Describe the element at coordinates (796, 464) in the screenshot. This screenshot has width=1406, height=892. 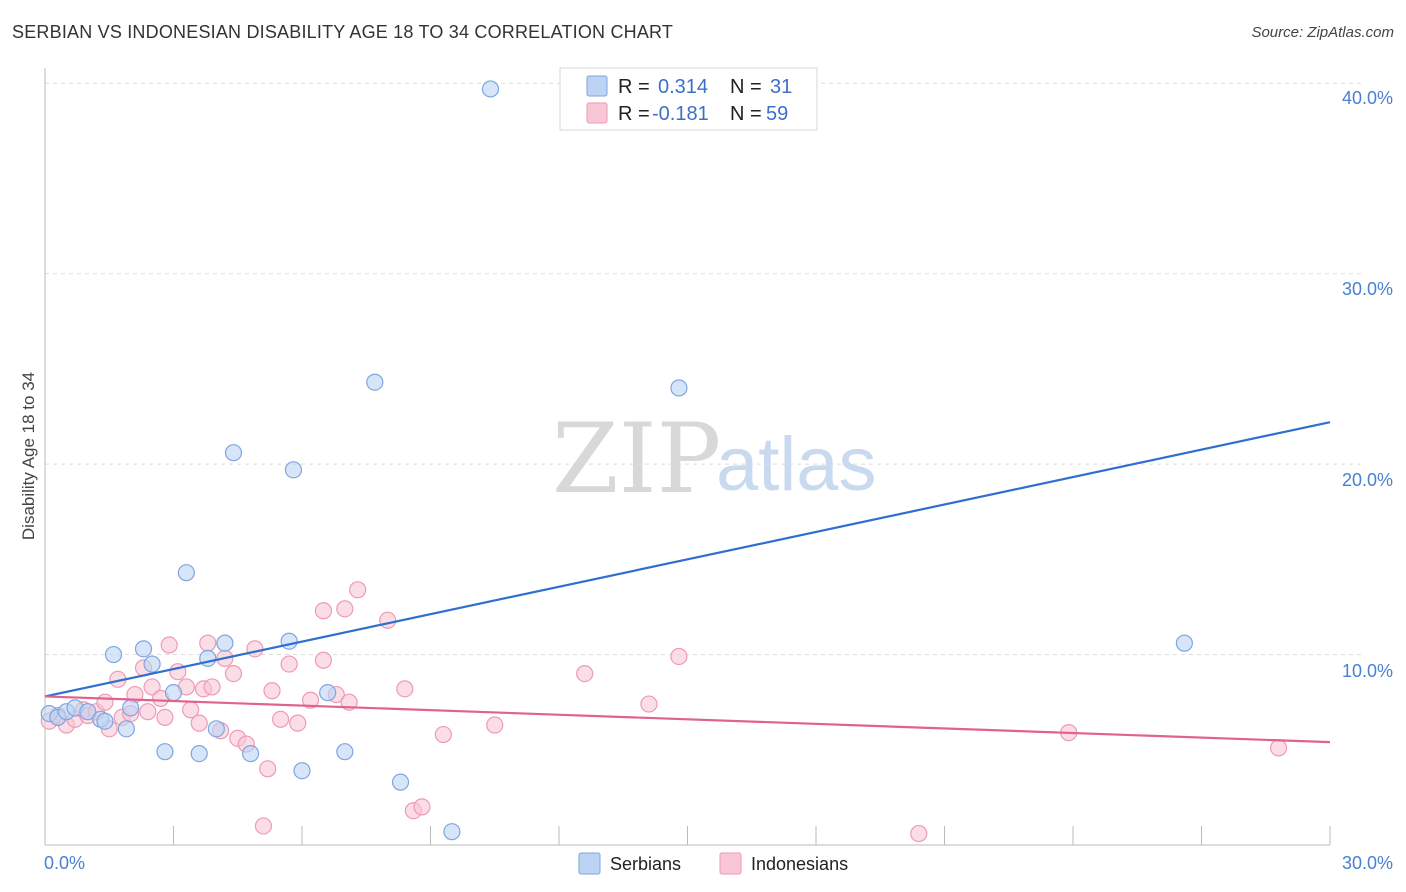
I see `watermark-atlas: atlas` at that location.